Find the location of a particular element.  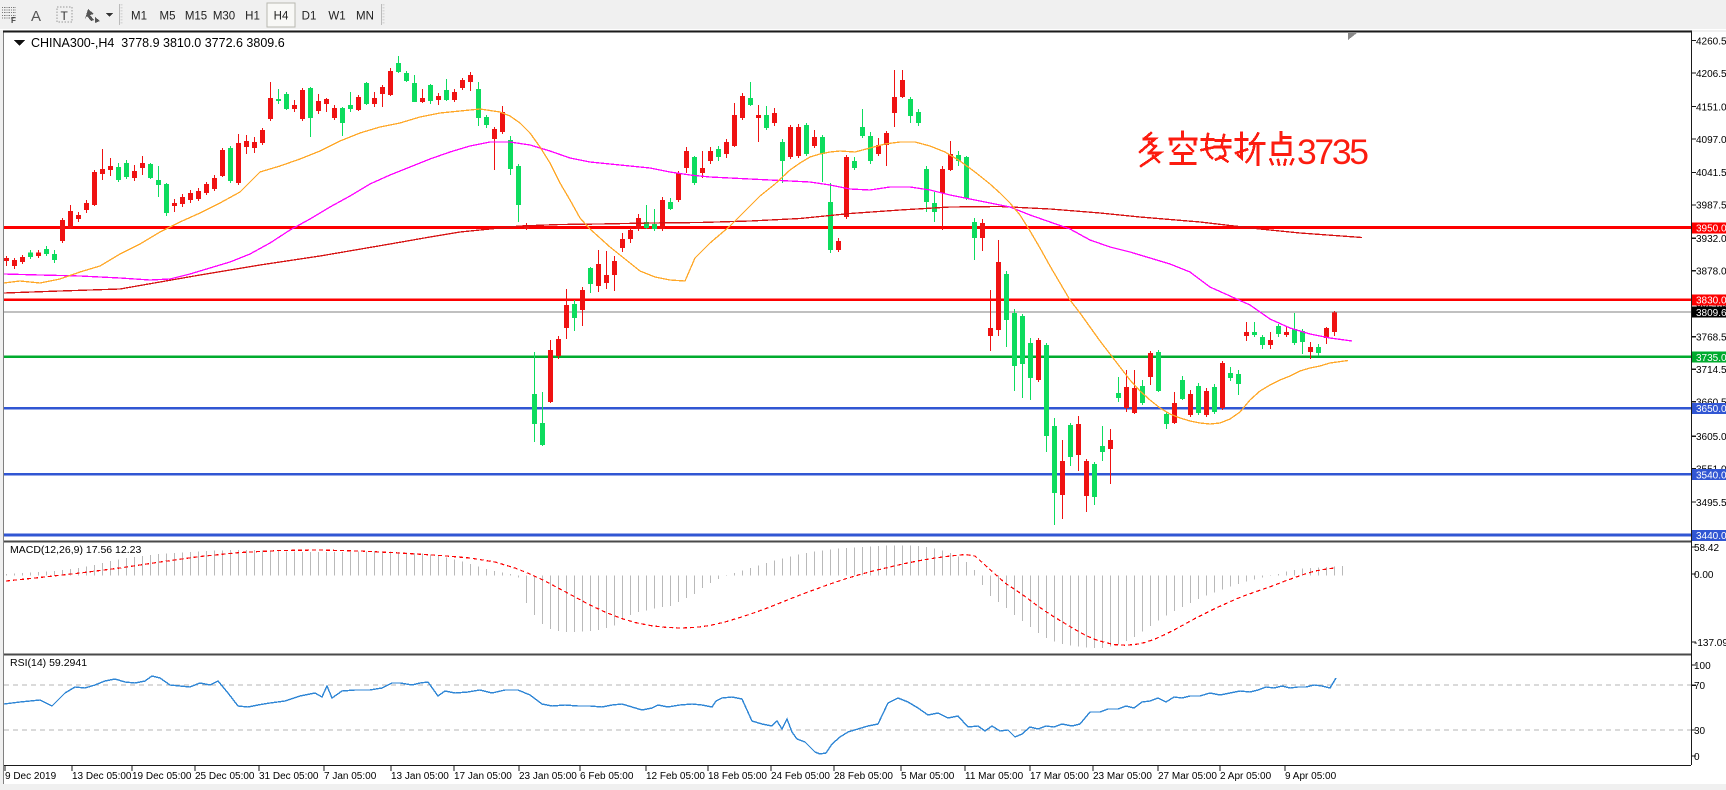

svg-text: 9 Apr 05:00 is located at coordinates (1311, 776).